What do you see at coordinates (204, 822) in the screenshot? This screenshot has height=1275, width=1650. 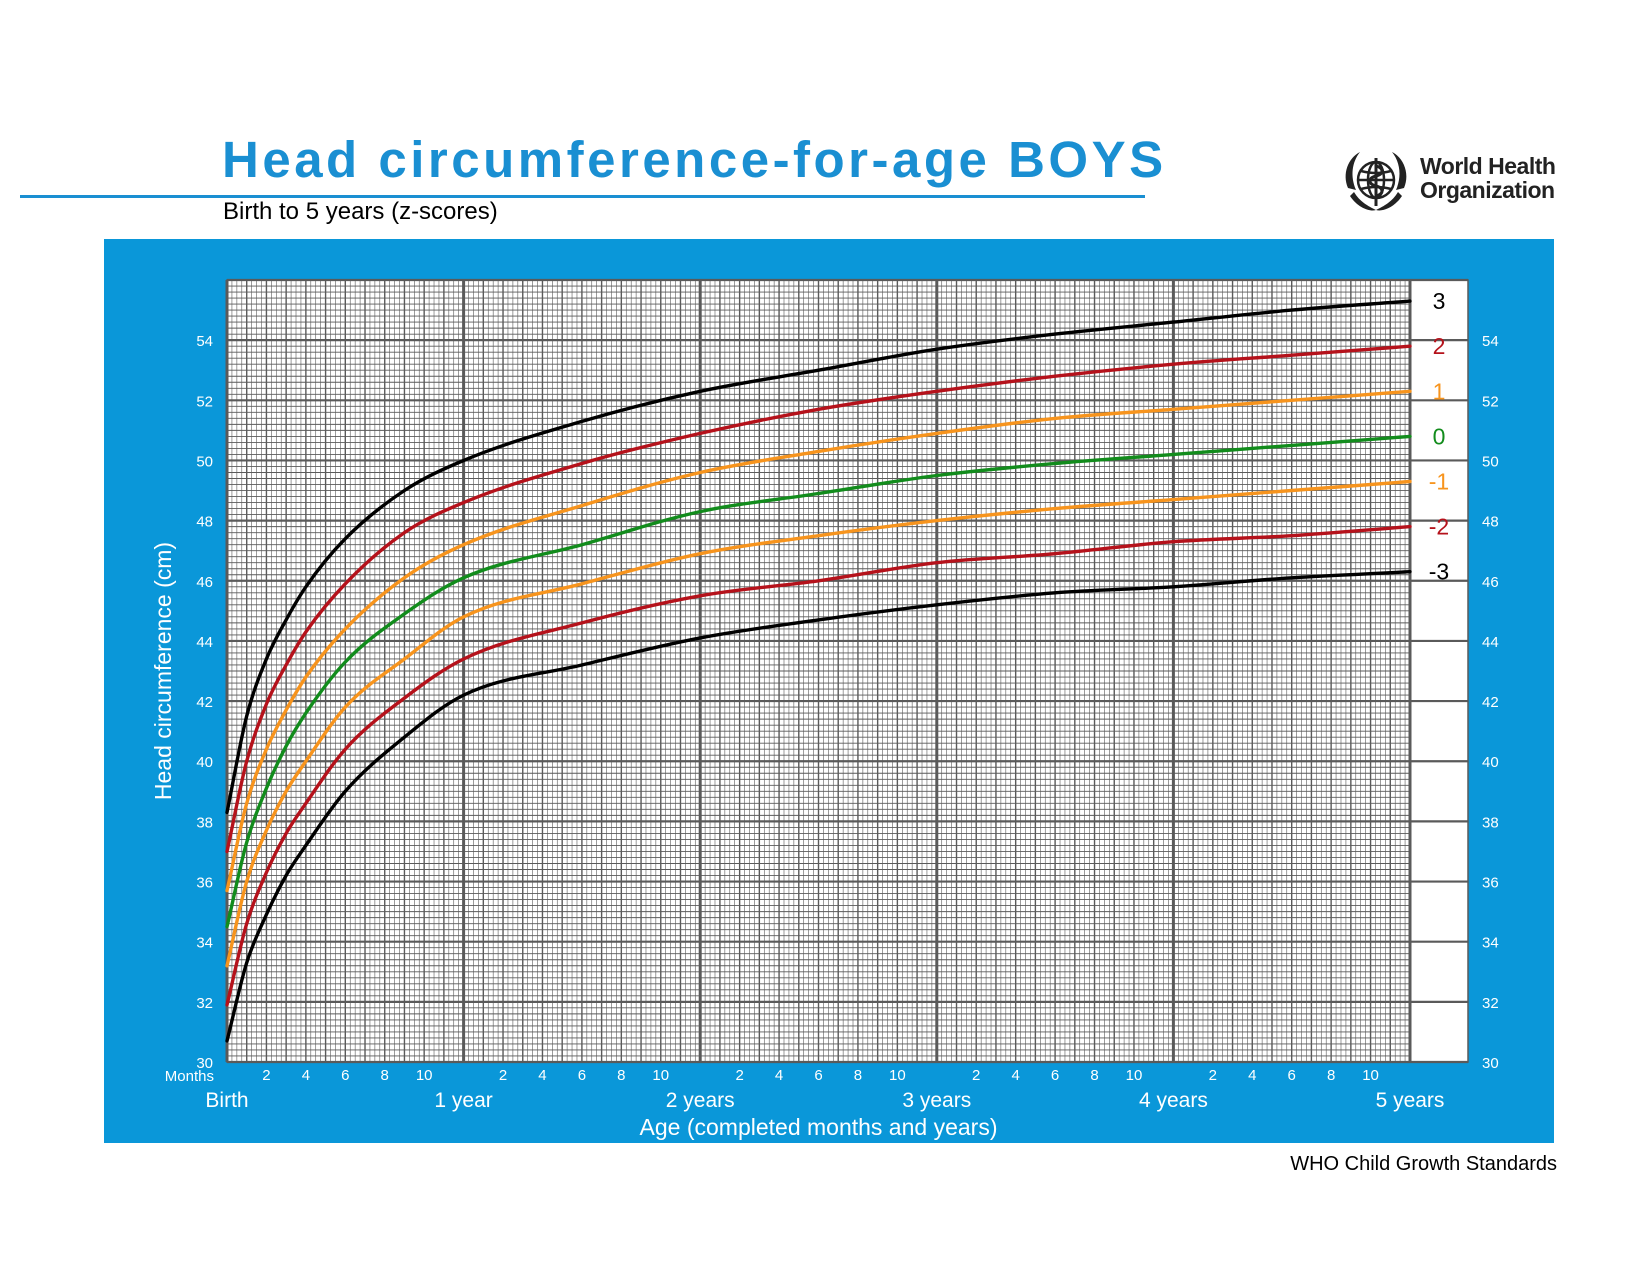 I see `y-tick-label-left: 38` at bounding box center [204, 822].